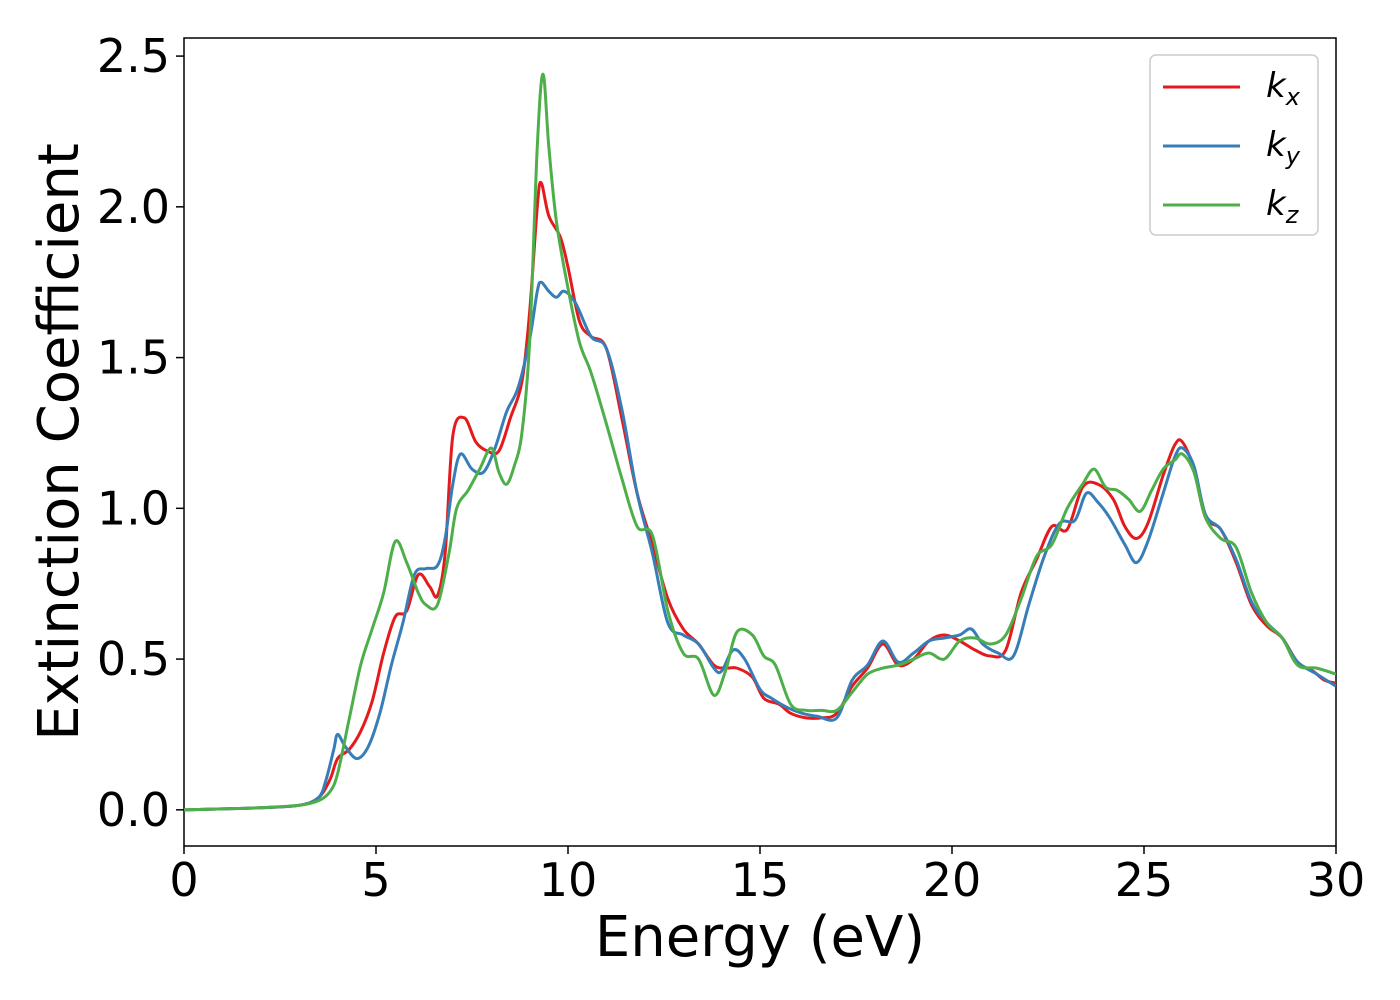 The height and width of the screenshot is (1000, 1400). What do you see at coordinates (133, 508) in the screenshot?
I see `y-tick-label: 1.0` at bounding box center [133, 508].